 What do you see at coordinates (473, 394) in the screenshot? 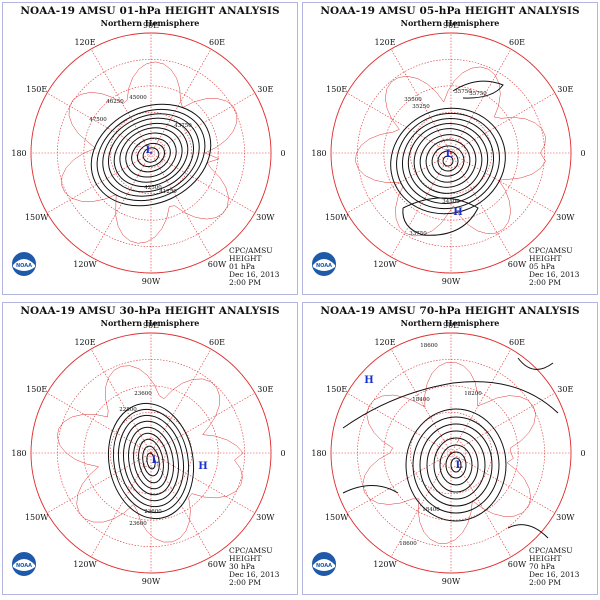
I see `contour-label: 18200` at bounding box center [473, 394].